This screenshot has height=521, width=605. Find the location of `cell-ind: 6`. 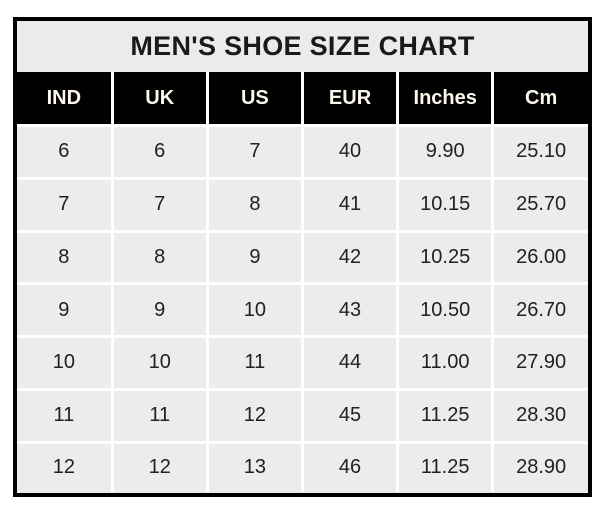

cell-ind: 6 is located at coordinates (65, 152).